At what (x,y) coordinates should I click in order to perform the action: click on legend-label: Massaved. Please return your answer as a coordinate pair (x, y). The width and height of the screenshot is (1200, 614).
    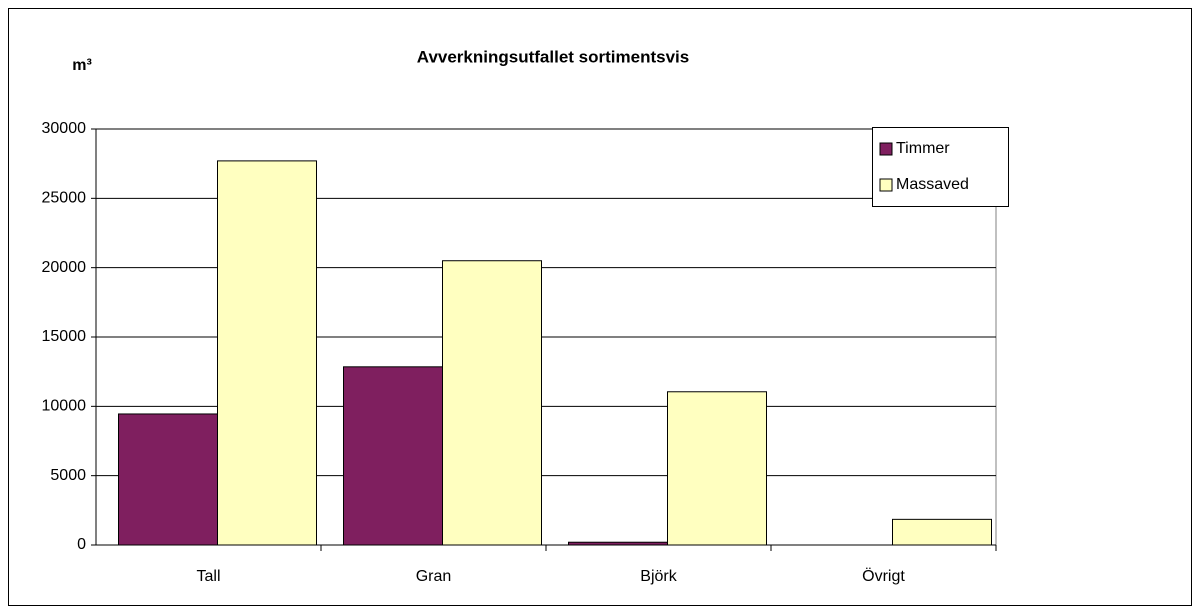
    Looking at the image, I should click on (932, 184).